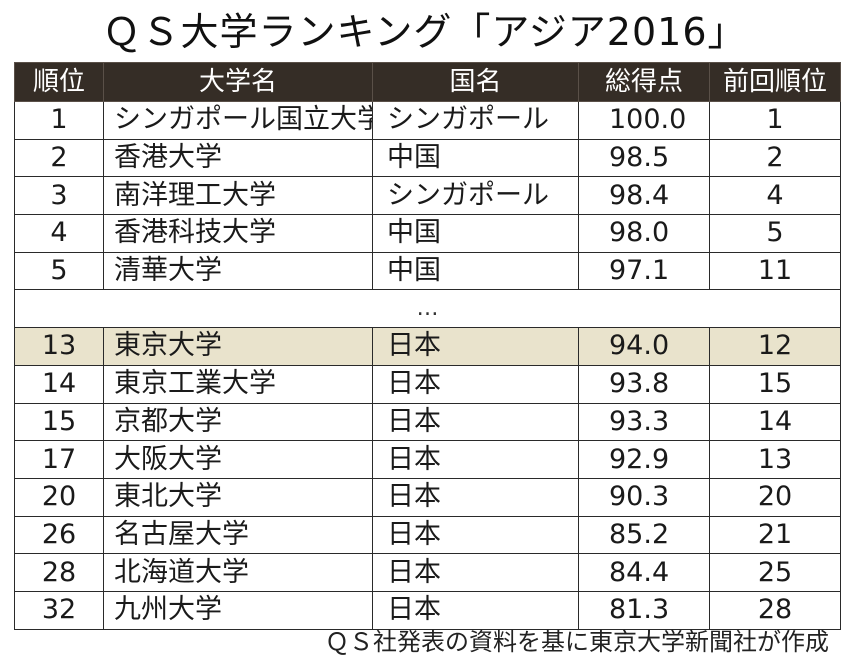  I want to click on table-row: 5 清華大学 中国 97.1 11, so click(427, 271).